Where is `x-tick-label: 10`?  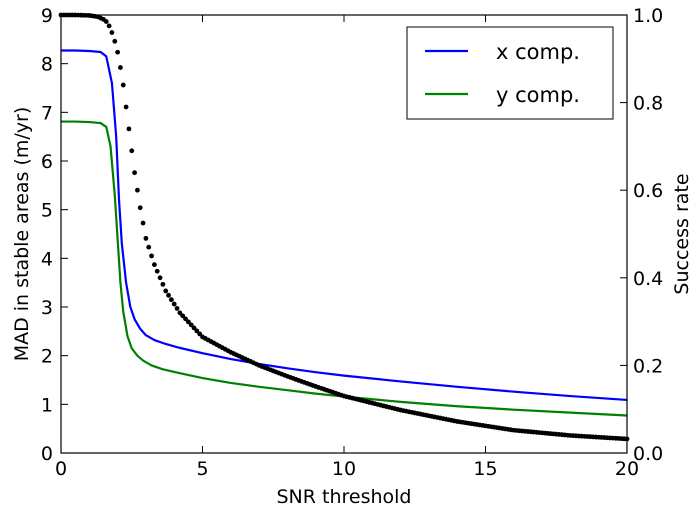 x-tick-label: 10 is located at coordinates (344, 469).